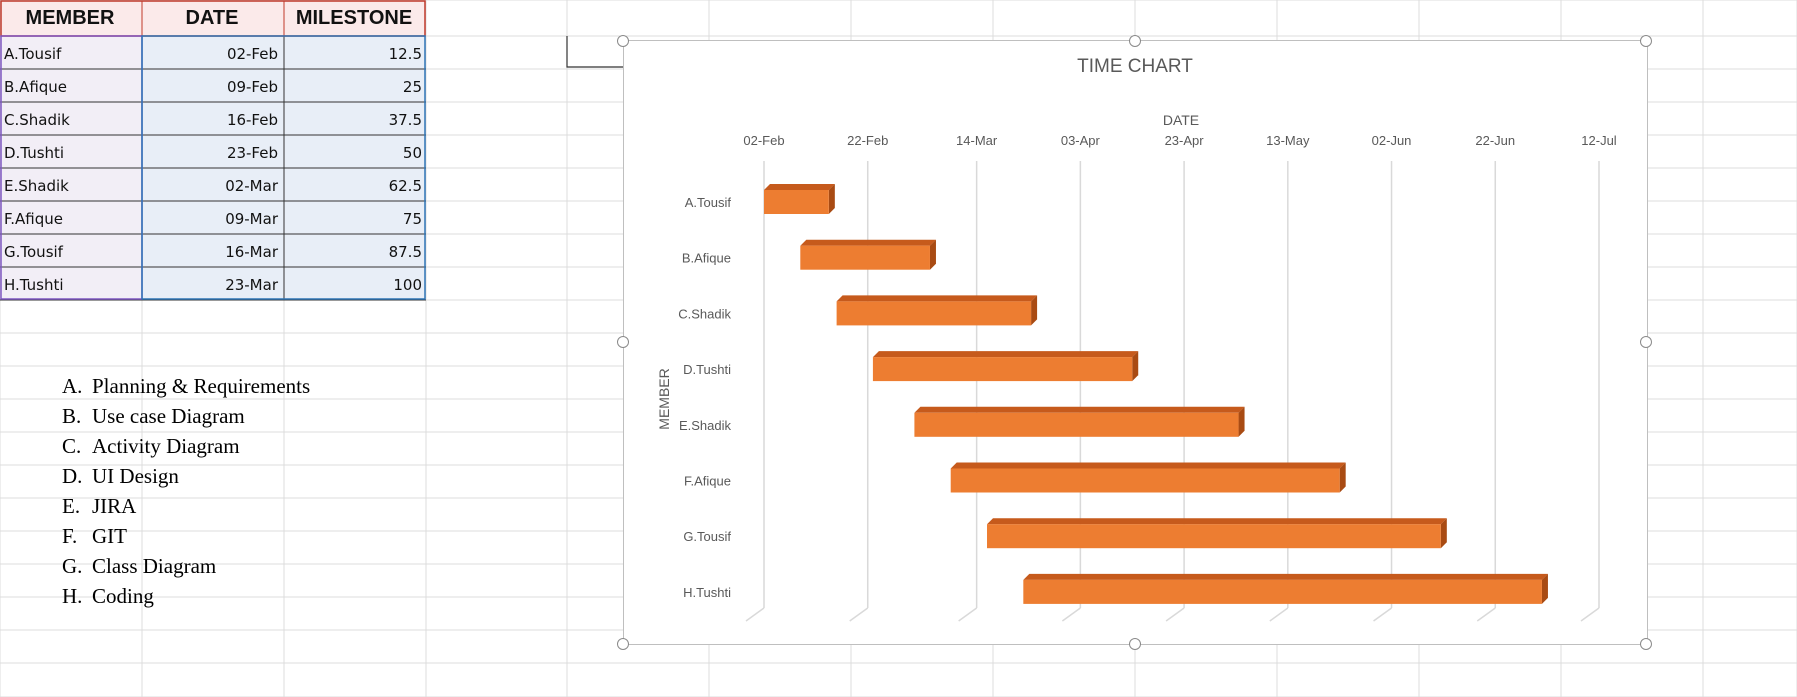  I want to click on cell-milestone: 62.5, so click(405, 186).